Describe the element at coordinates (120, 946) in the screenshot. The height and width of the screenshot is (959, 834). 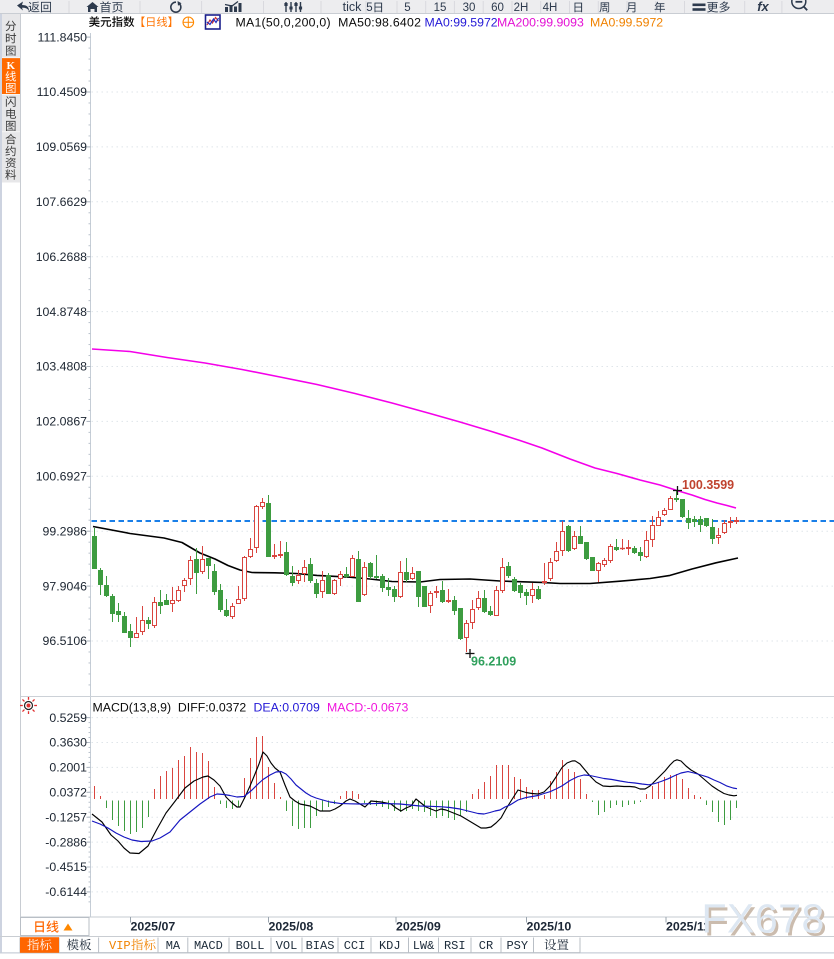
I see `svg-text: VIP` at that location.